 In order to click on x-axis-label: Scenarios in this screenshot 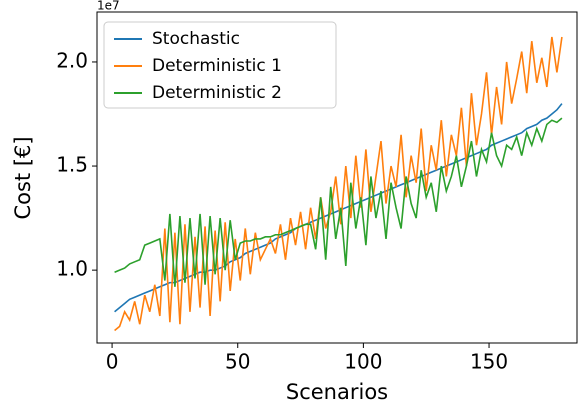, I will do `click(337, 392)`.